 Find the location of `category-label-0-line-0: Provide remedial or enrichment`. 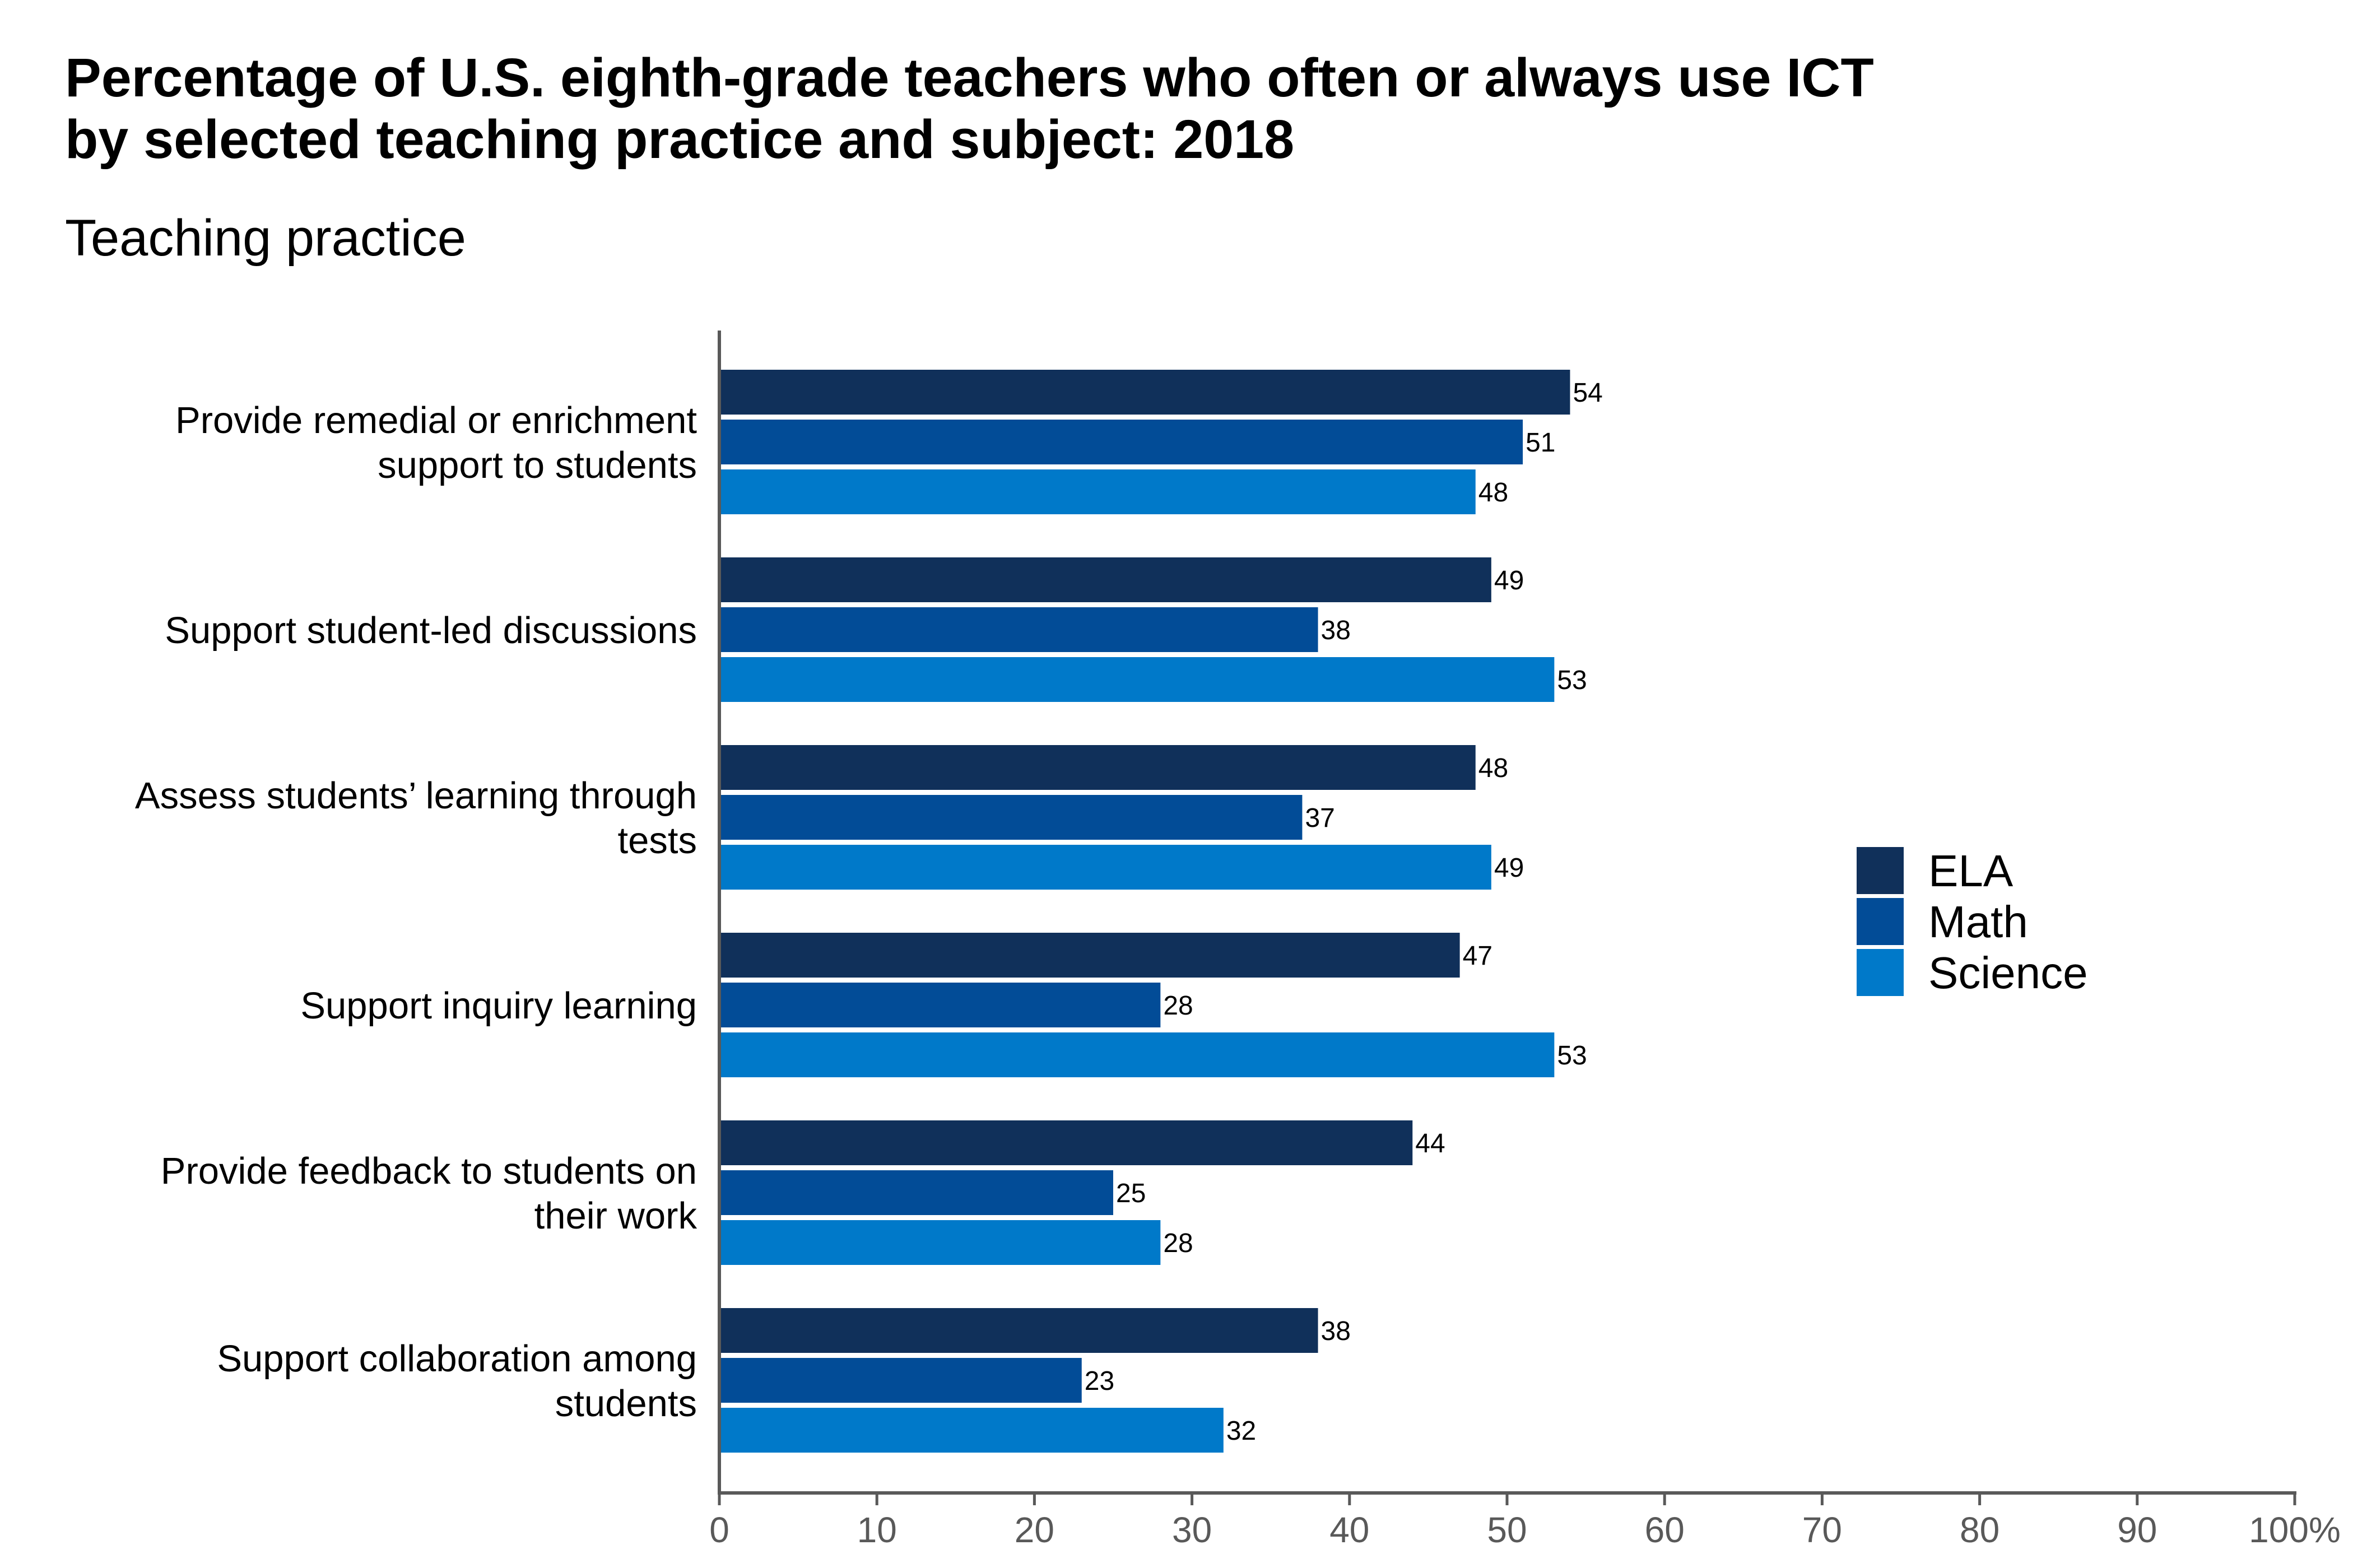

category-label-0-line-0: Provide remedial or enrichment is located at coordinates (436, 420).